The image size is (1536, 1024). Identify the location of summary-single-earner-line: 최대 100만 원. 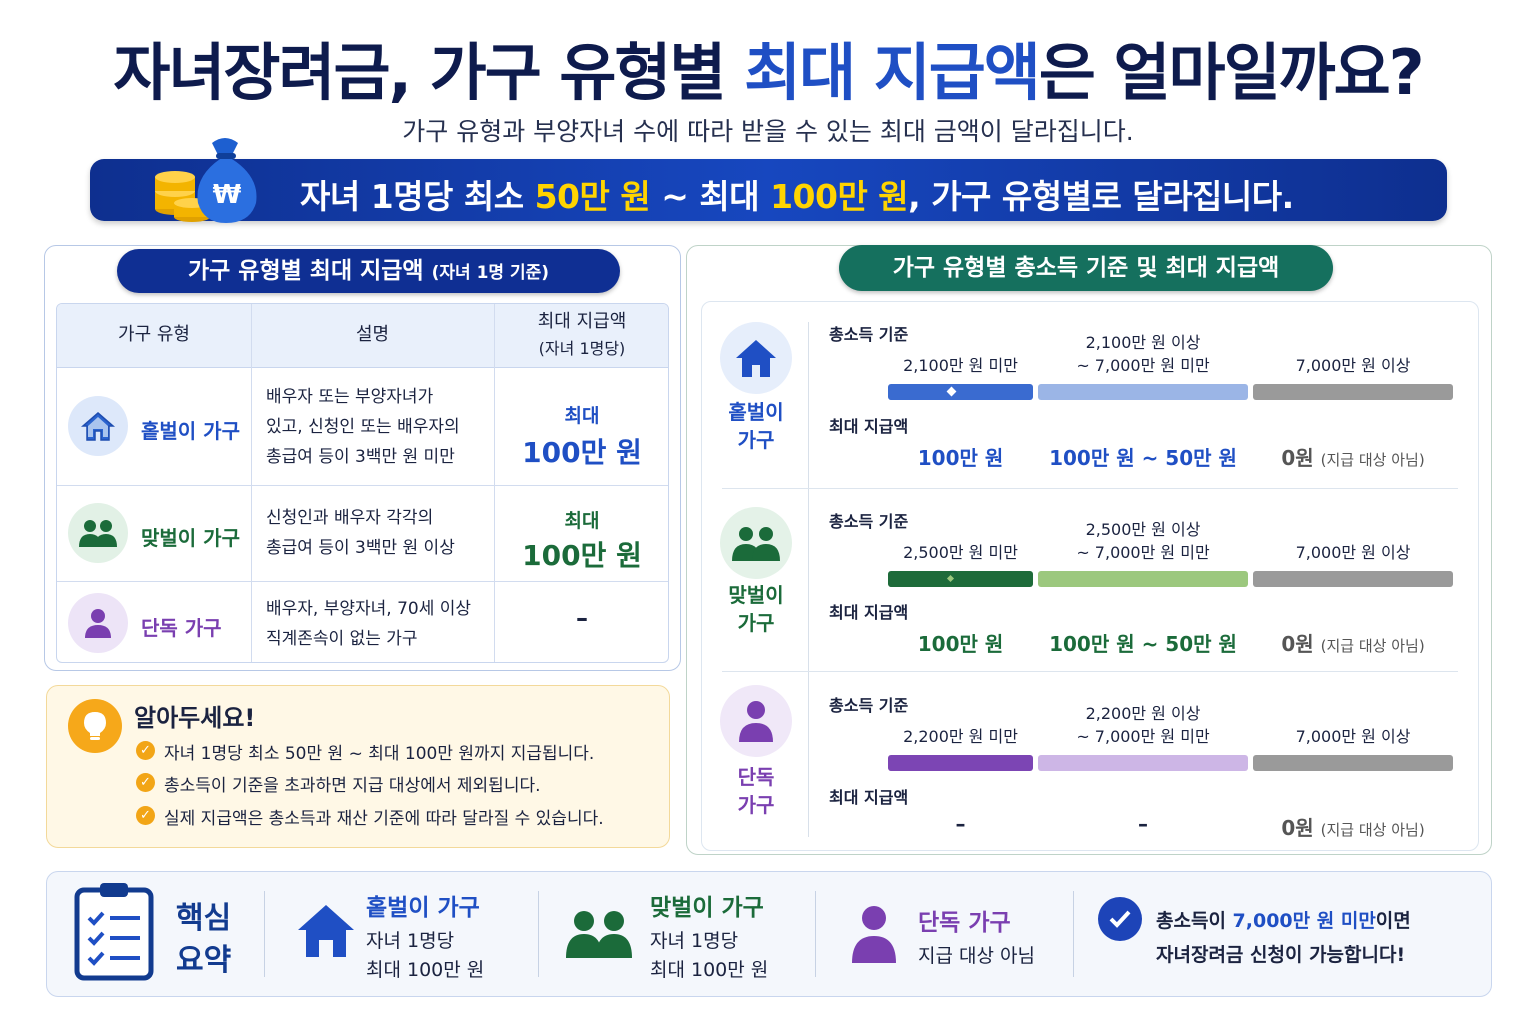
(425, 970).